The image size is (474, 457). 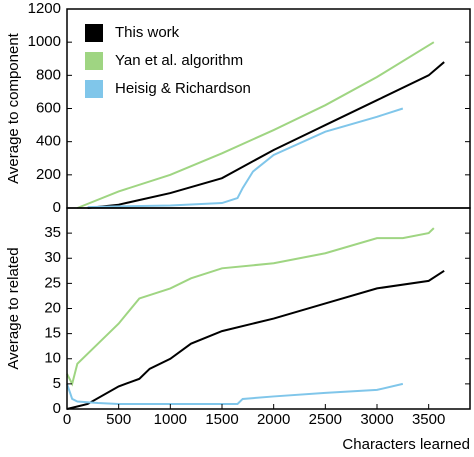 What do you see at coordinates (52, 257) in the screenshot?
I see `y-tick-label: 30` at bounding box center [52, 257].